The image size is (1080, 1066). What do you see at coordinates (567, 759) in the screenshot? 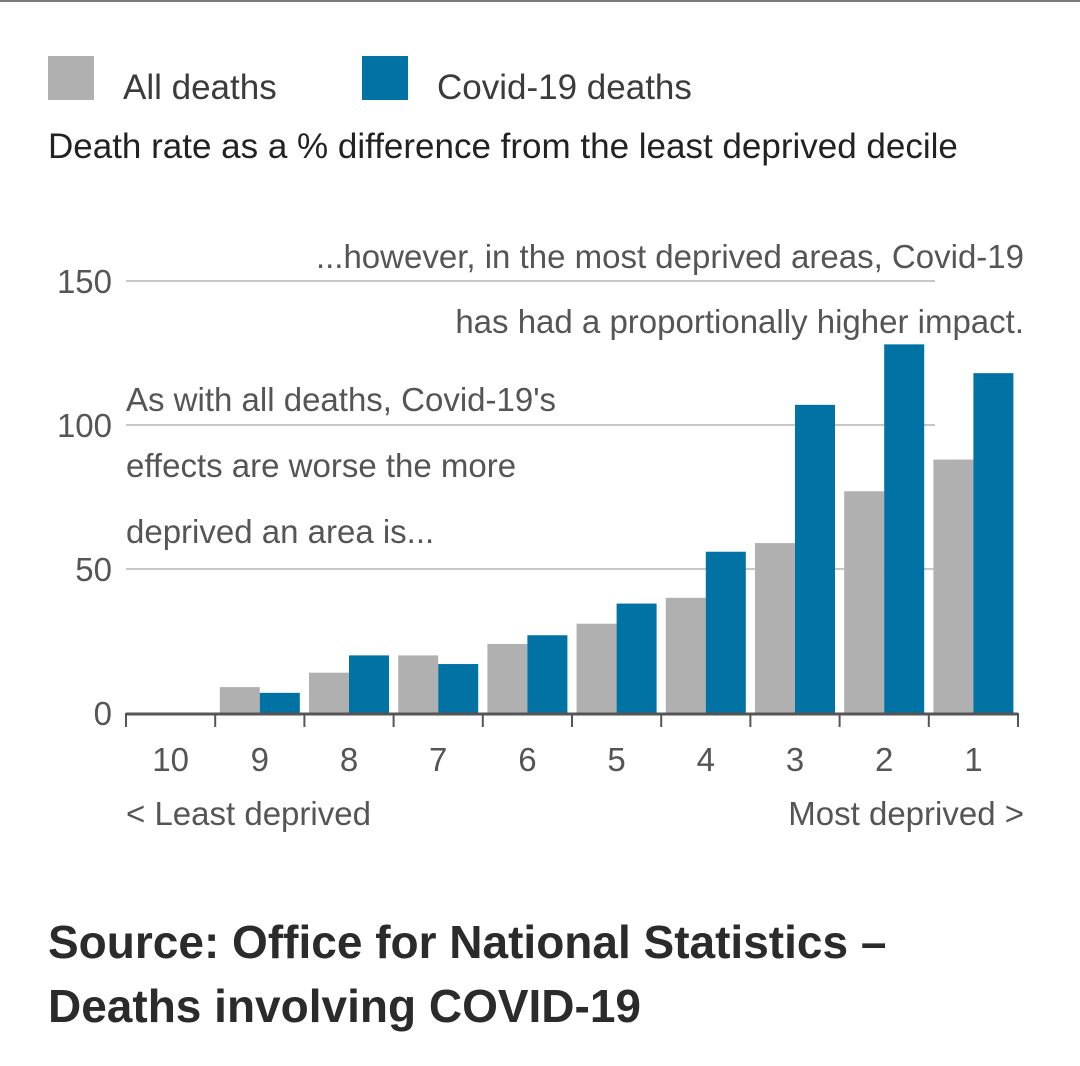
I see `x-axis-ticks: 10 9 8 7 6 5 4 3 2 1` at bounding box center [567, 759].